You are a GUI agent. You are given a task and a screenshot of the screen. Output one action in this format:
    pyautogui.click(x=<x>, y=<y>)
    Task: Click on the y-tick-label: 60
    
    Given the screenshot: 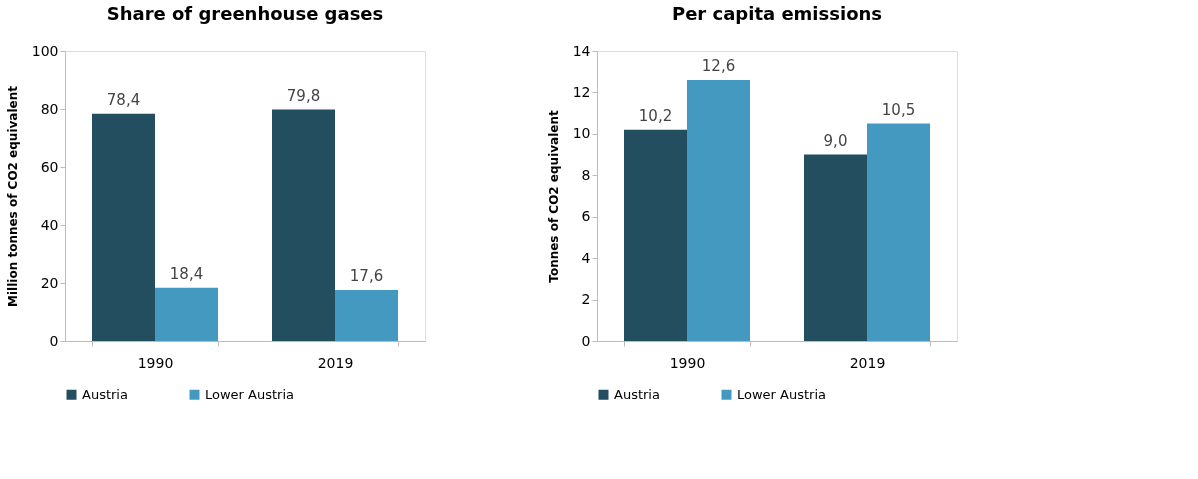 What is the action you would take?
    pyautogui.click(x=49, y=166)
    